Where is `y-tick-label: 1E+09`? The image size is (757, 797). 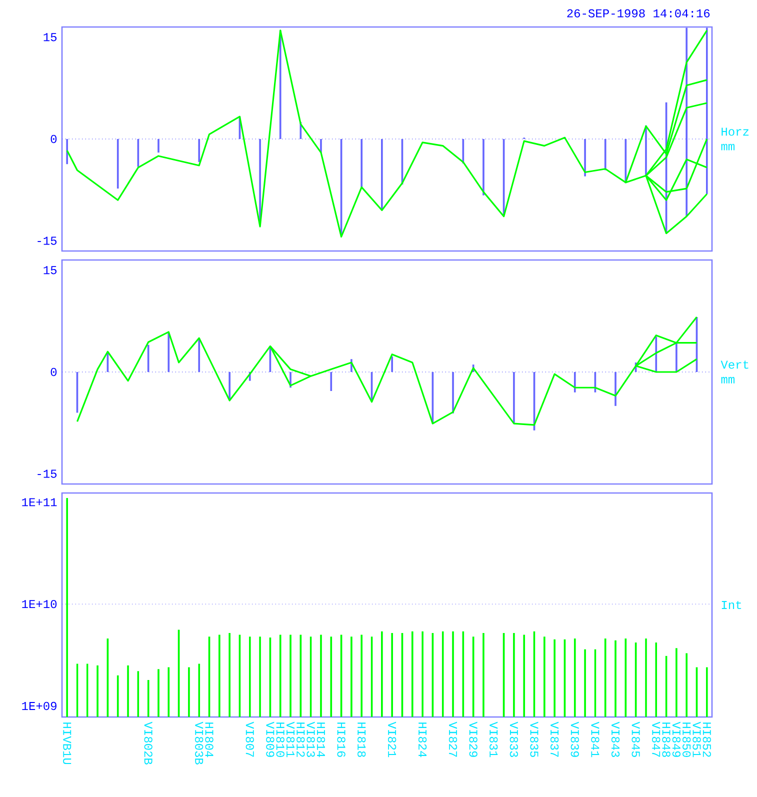
y-tick-label: 1E+09 is located at coordinates (39, 706).